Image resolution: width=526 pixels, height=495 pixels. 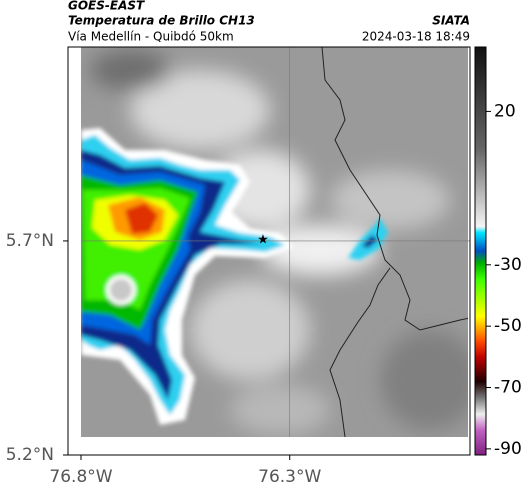 What do you see at coordinates (161, 21) in the screenshot?
I see `subtitle: Temperatura de Brillo CH13` at bounding box center [161, 21].